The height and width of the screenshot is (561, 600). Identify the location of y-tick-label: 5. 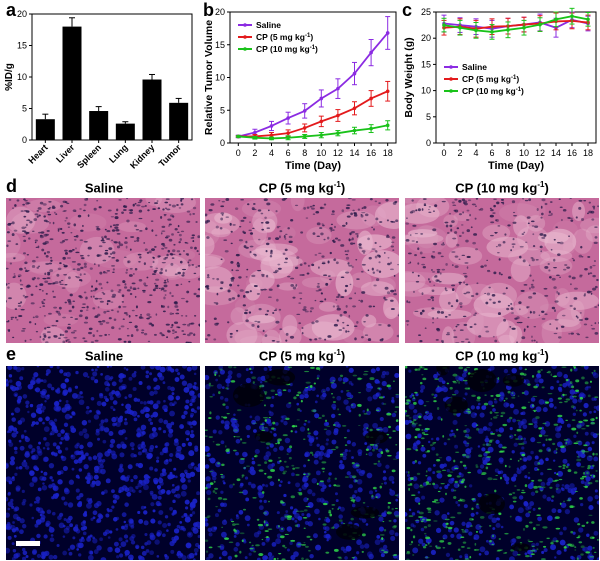
(222, 110).